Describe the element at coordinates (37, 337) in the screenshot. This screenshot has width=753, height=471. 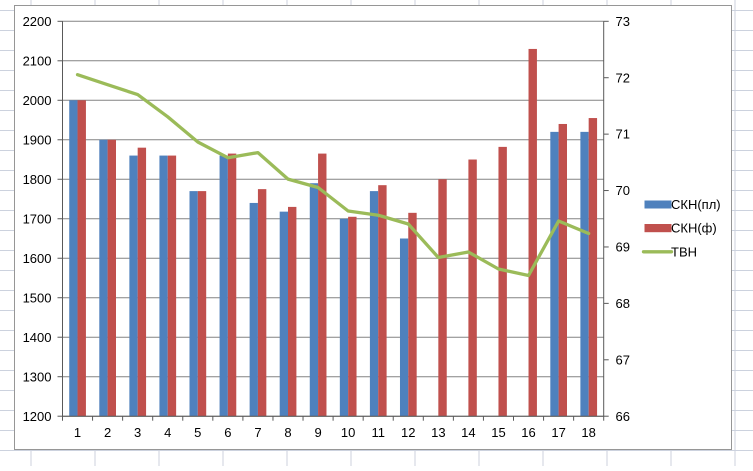
I see `svg-text: 1400` at that location.